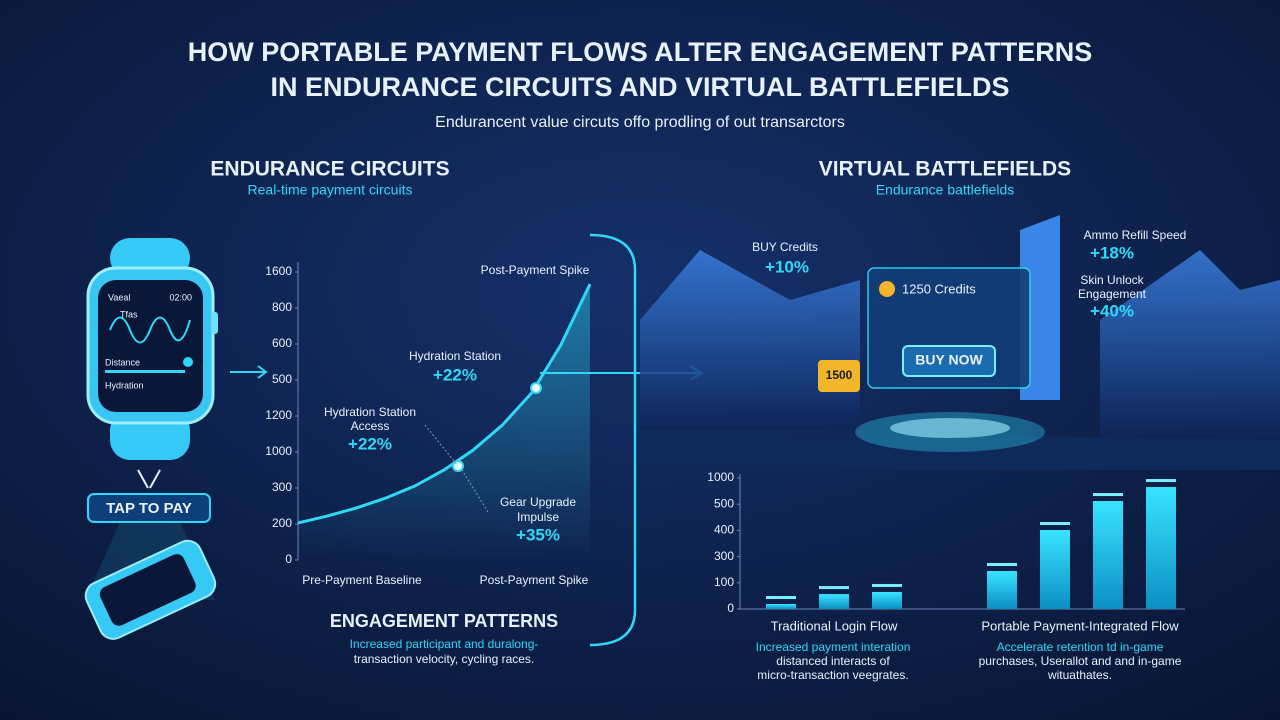 The height and width of the screenshot is (720, 1280). What do you see at coordinates (119, 297) in the screenshot?
I see `watch-label: Vaeal` at bounding box center [119, 297].